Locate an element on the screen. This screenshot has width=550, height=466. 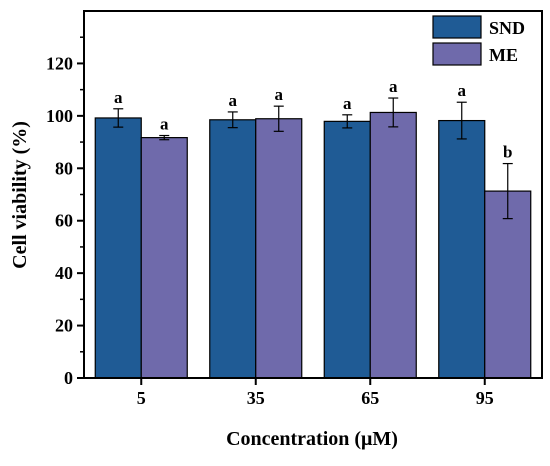
legend-swatch-snd is located at coordinates (457, 27).